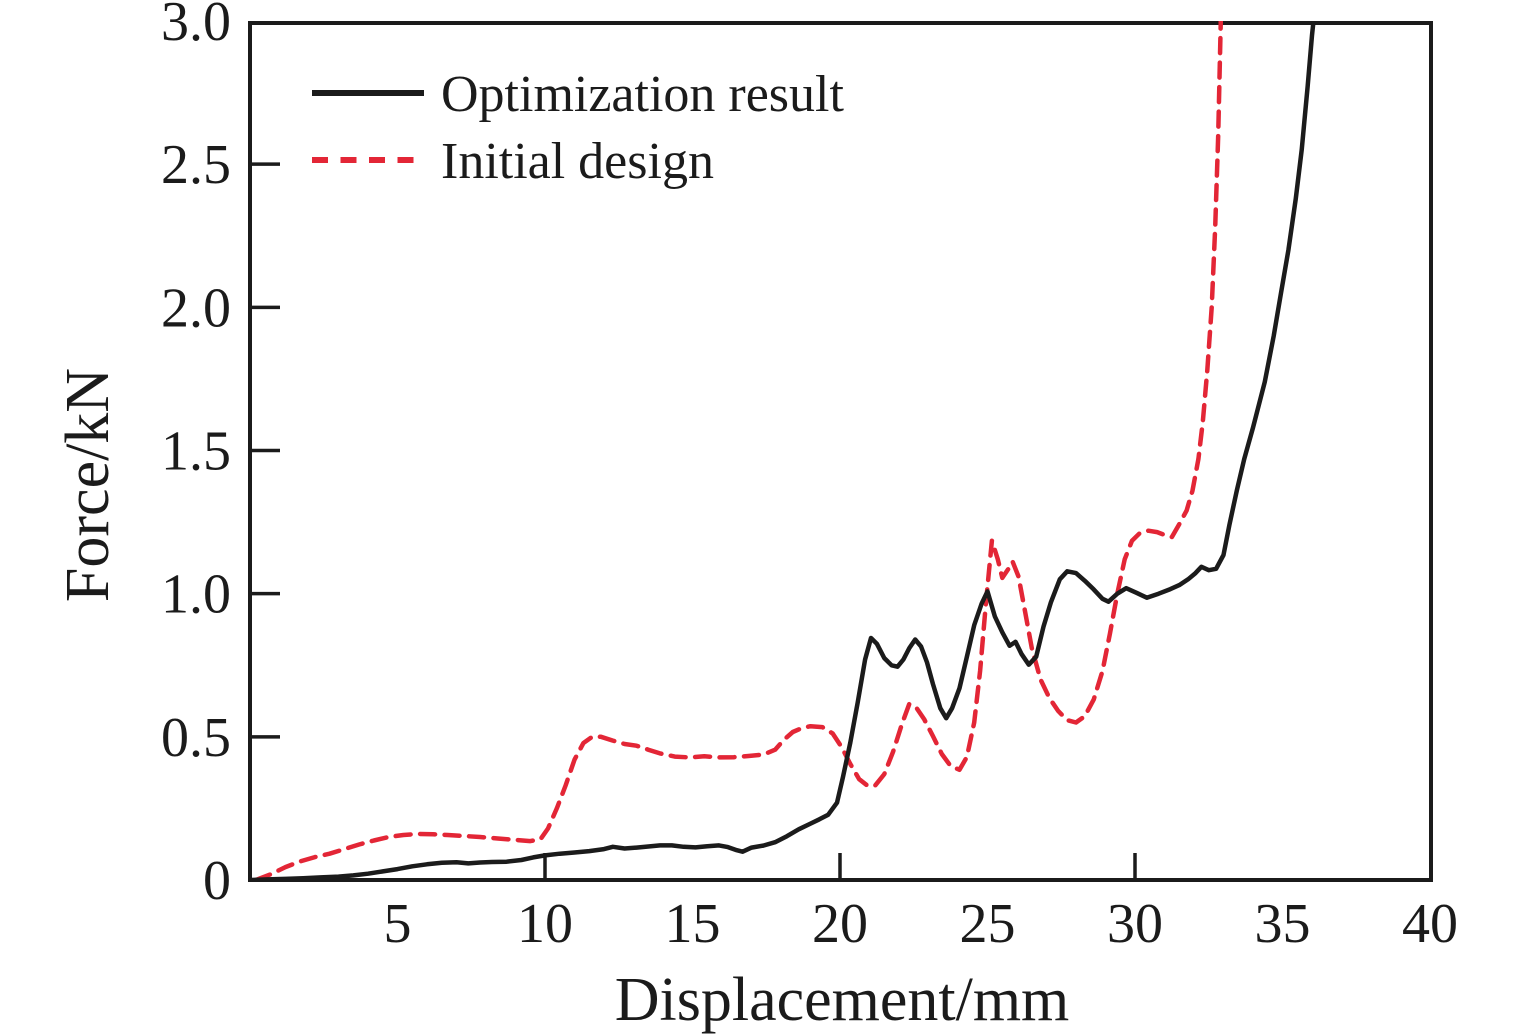 This screenshot has width=1535, height=1036. Describe the element at coordinates (842, 1000) in the screenshot. I see `x-axis-title: Displacement/mm` at that location.